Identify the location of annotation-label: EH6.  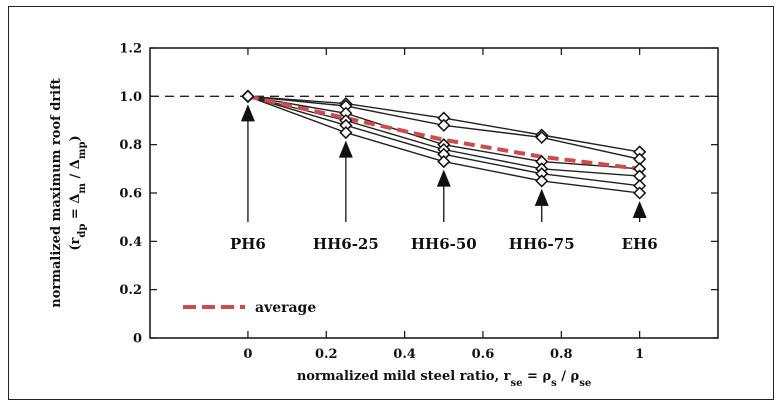
(640, 244).